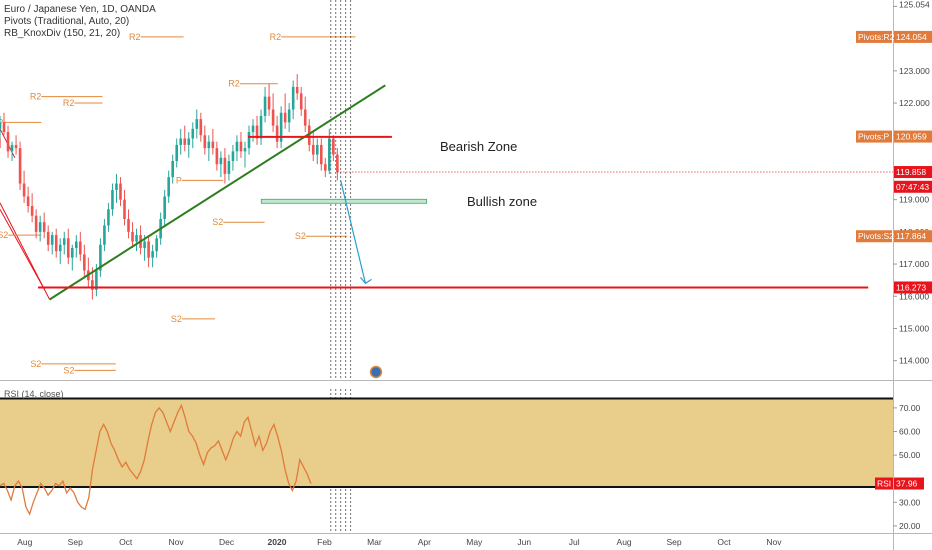 The width and height of the screenshot is (932, 550). What do you see at coordinates (474, 542) in the screenshot?
I see `x-tick-label: May` at bounding box center [474, 542].